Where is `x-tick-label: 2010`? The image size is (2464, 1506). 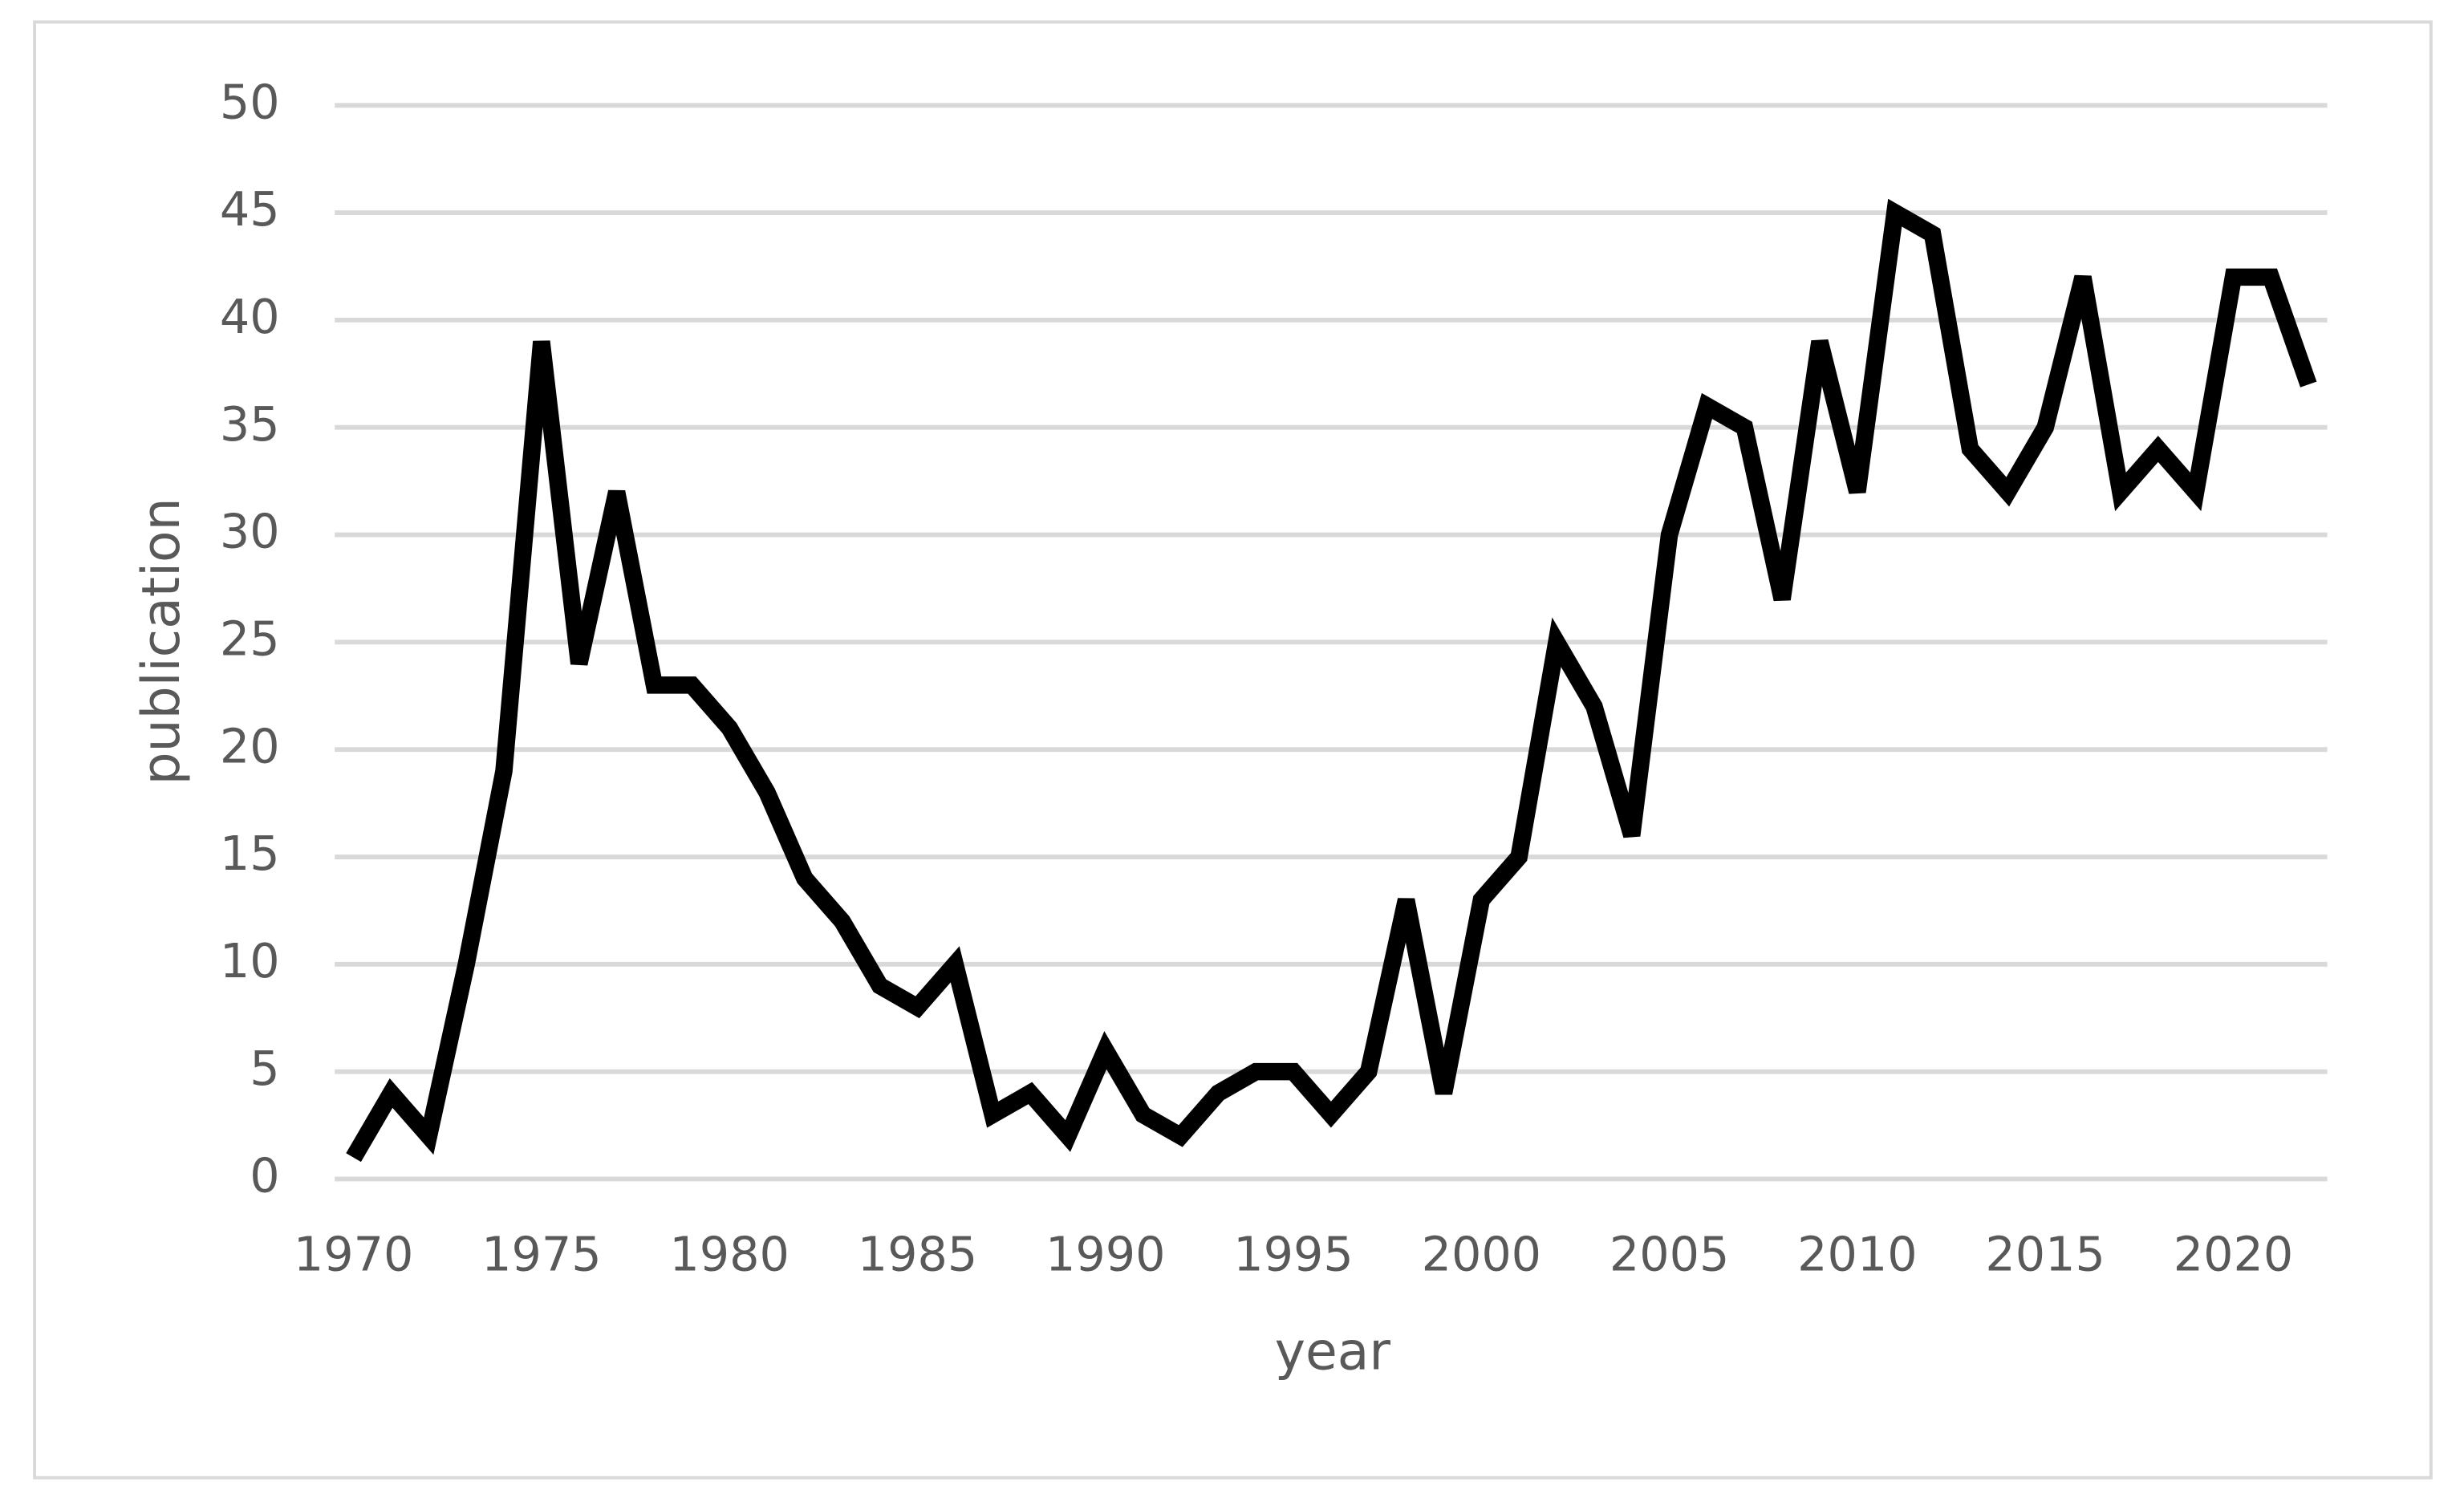
x-tick-label: 2010 is located at coordinates (1857, 1254).